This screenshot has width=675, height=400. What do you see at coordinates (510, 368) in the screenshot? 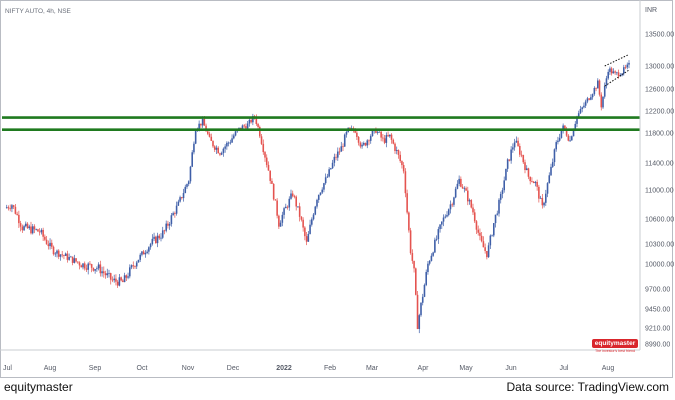
I see `x-tick-label: Jun` at bounding box center [510, 368].